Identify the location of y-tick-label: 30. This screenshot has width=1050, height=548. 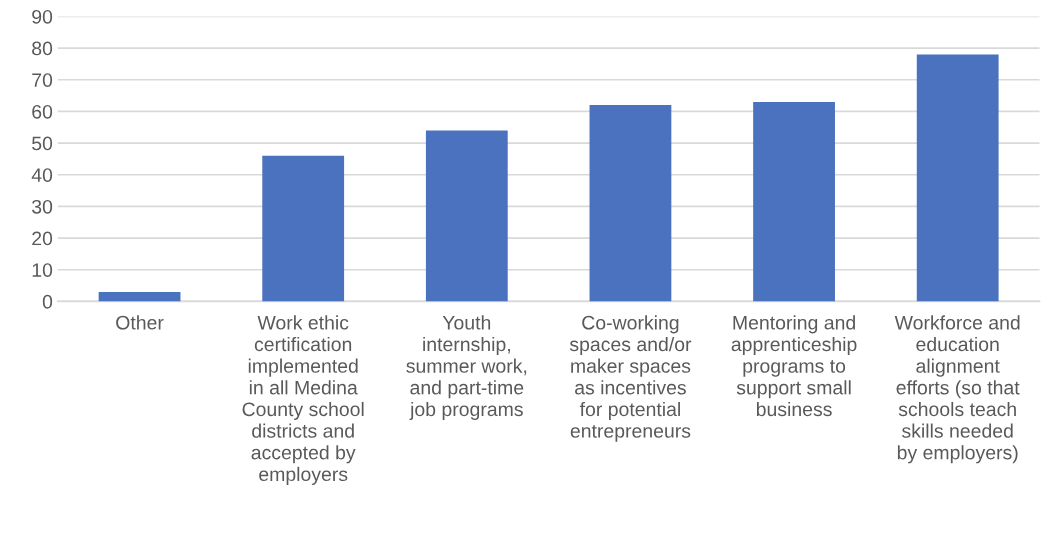
(42, 206).